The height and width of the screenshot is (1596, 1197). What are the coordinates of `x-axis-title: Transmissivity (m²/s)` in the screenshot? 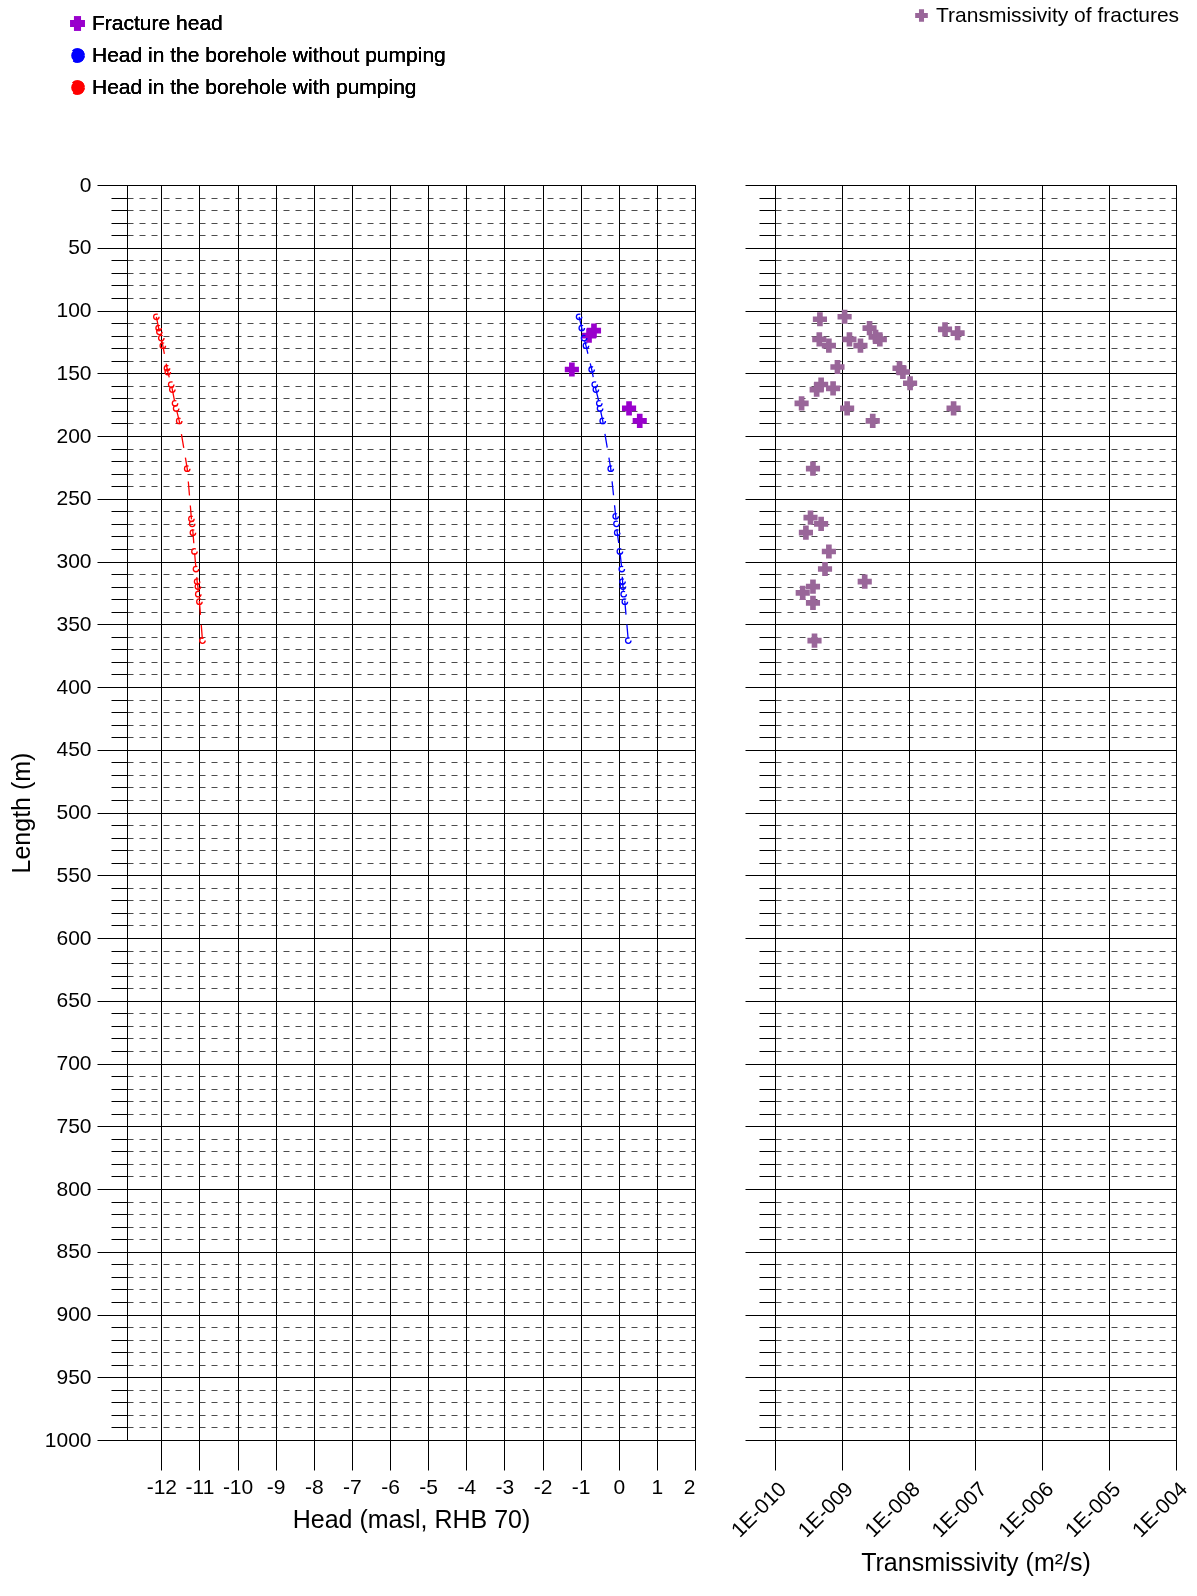 It's located at (976, 1562).